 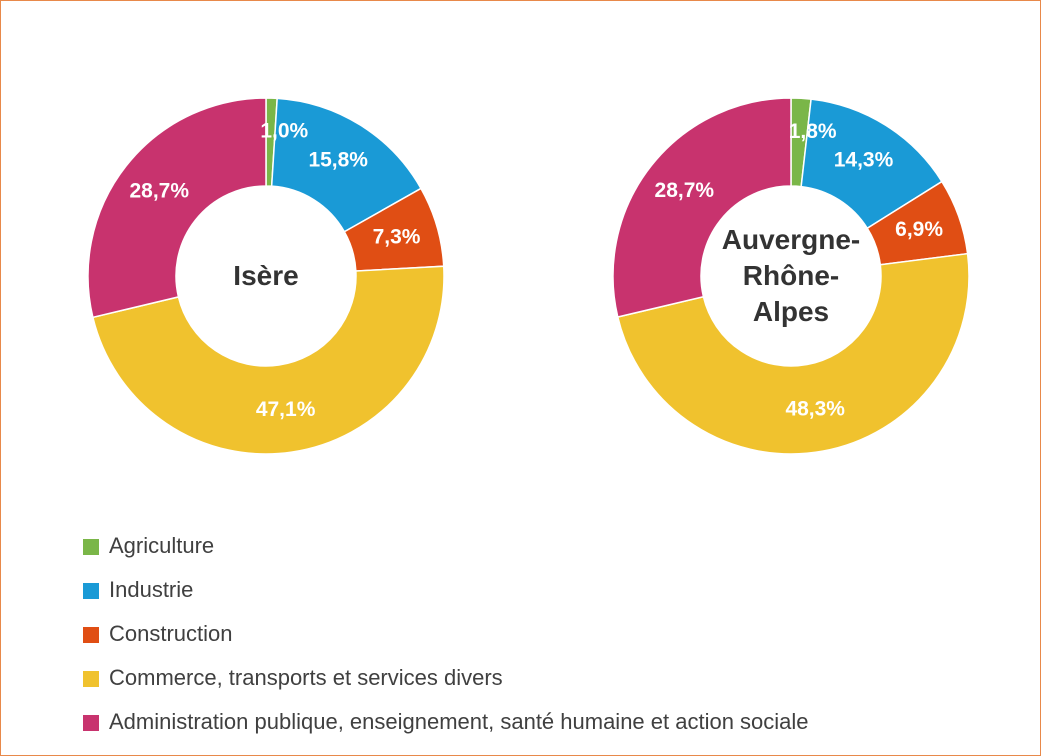 I want to click on legend-label: Commerce, transports et services divers, so click(x=306, y=677).